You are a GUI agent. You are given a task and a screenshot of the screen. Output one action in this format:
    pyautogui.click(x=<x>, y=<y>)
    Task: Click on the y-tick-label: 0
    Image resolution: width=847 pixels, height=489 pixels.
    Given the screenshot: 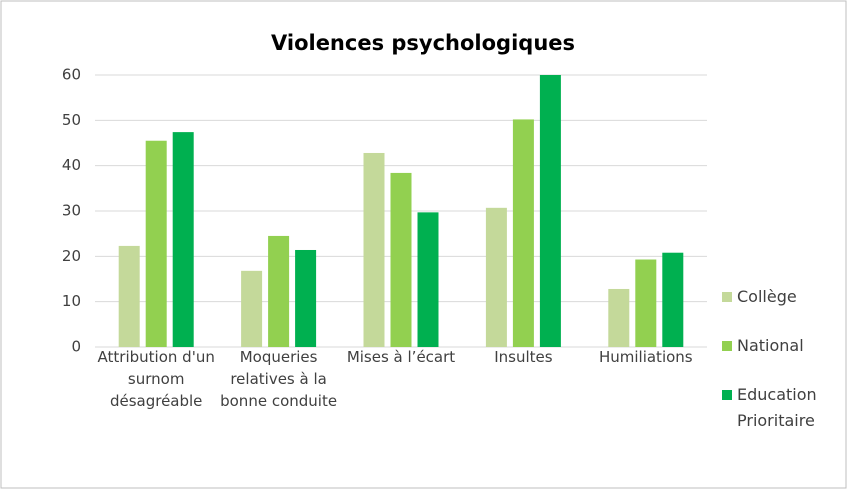 What is the action you would take?
    pyautogui.click(x=76, y=347)
    